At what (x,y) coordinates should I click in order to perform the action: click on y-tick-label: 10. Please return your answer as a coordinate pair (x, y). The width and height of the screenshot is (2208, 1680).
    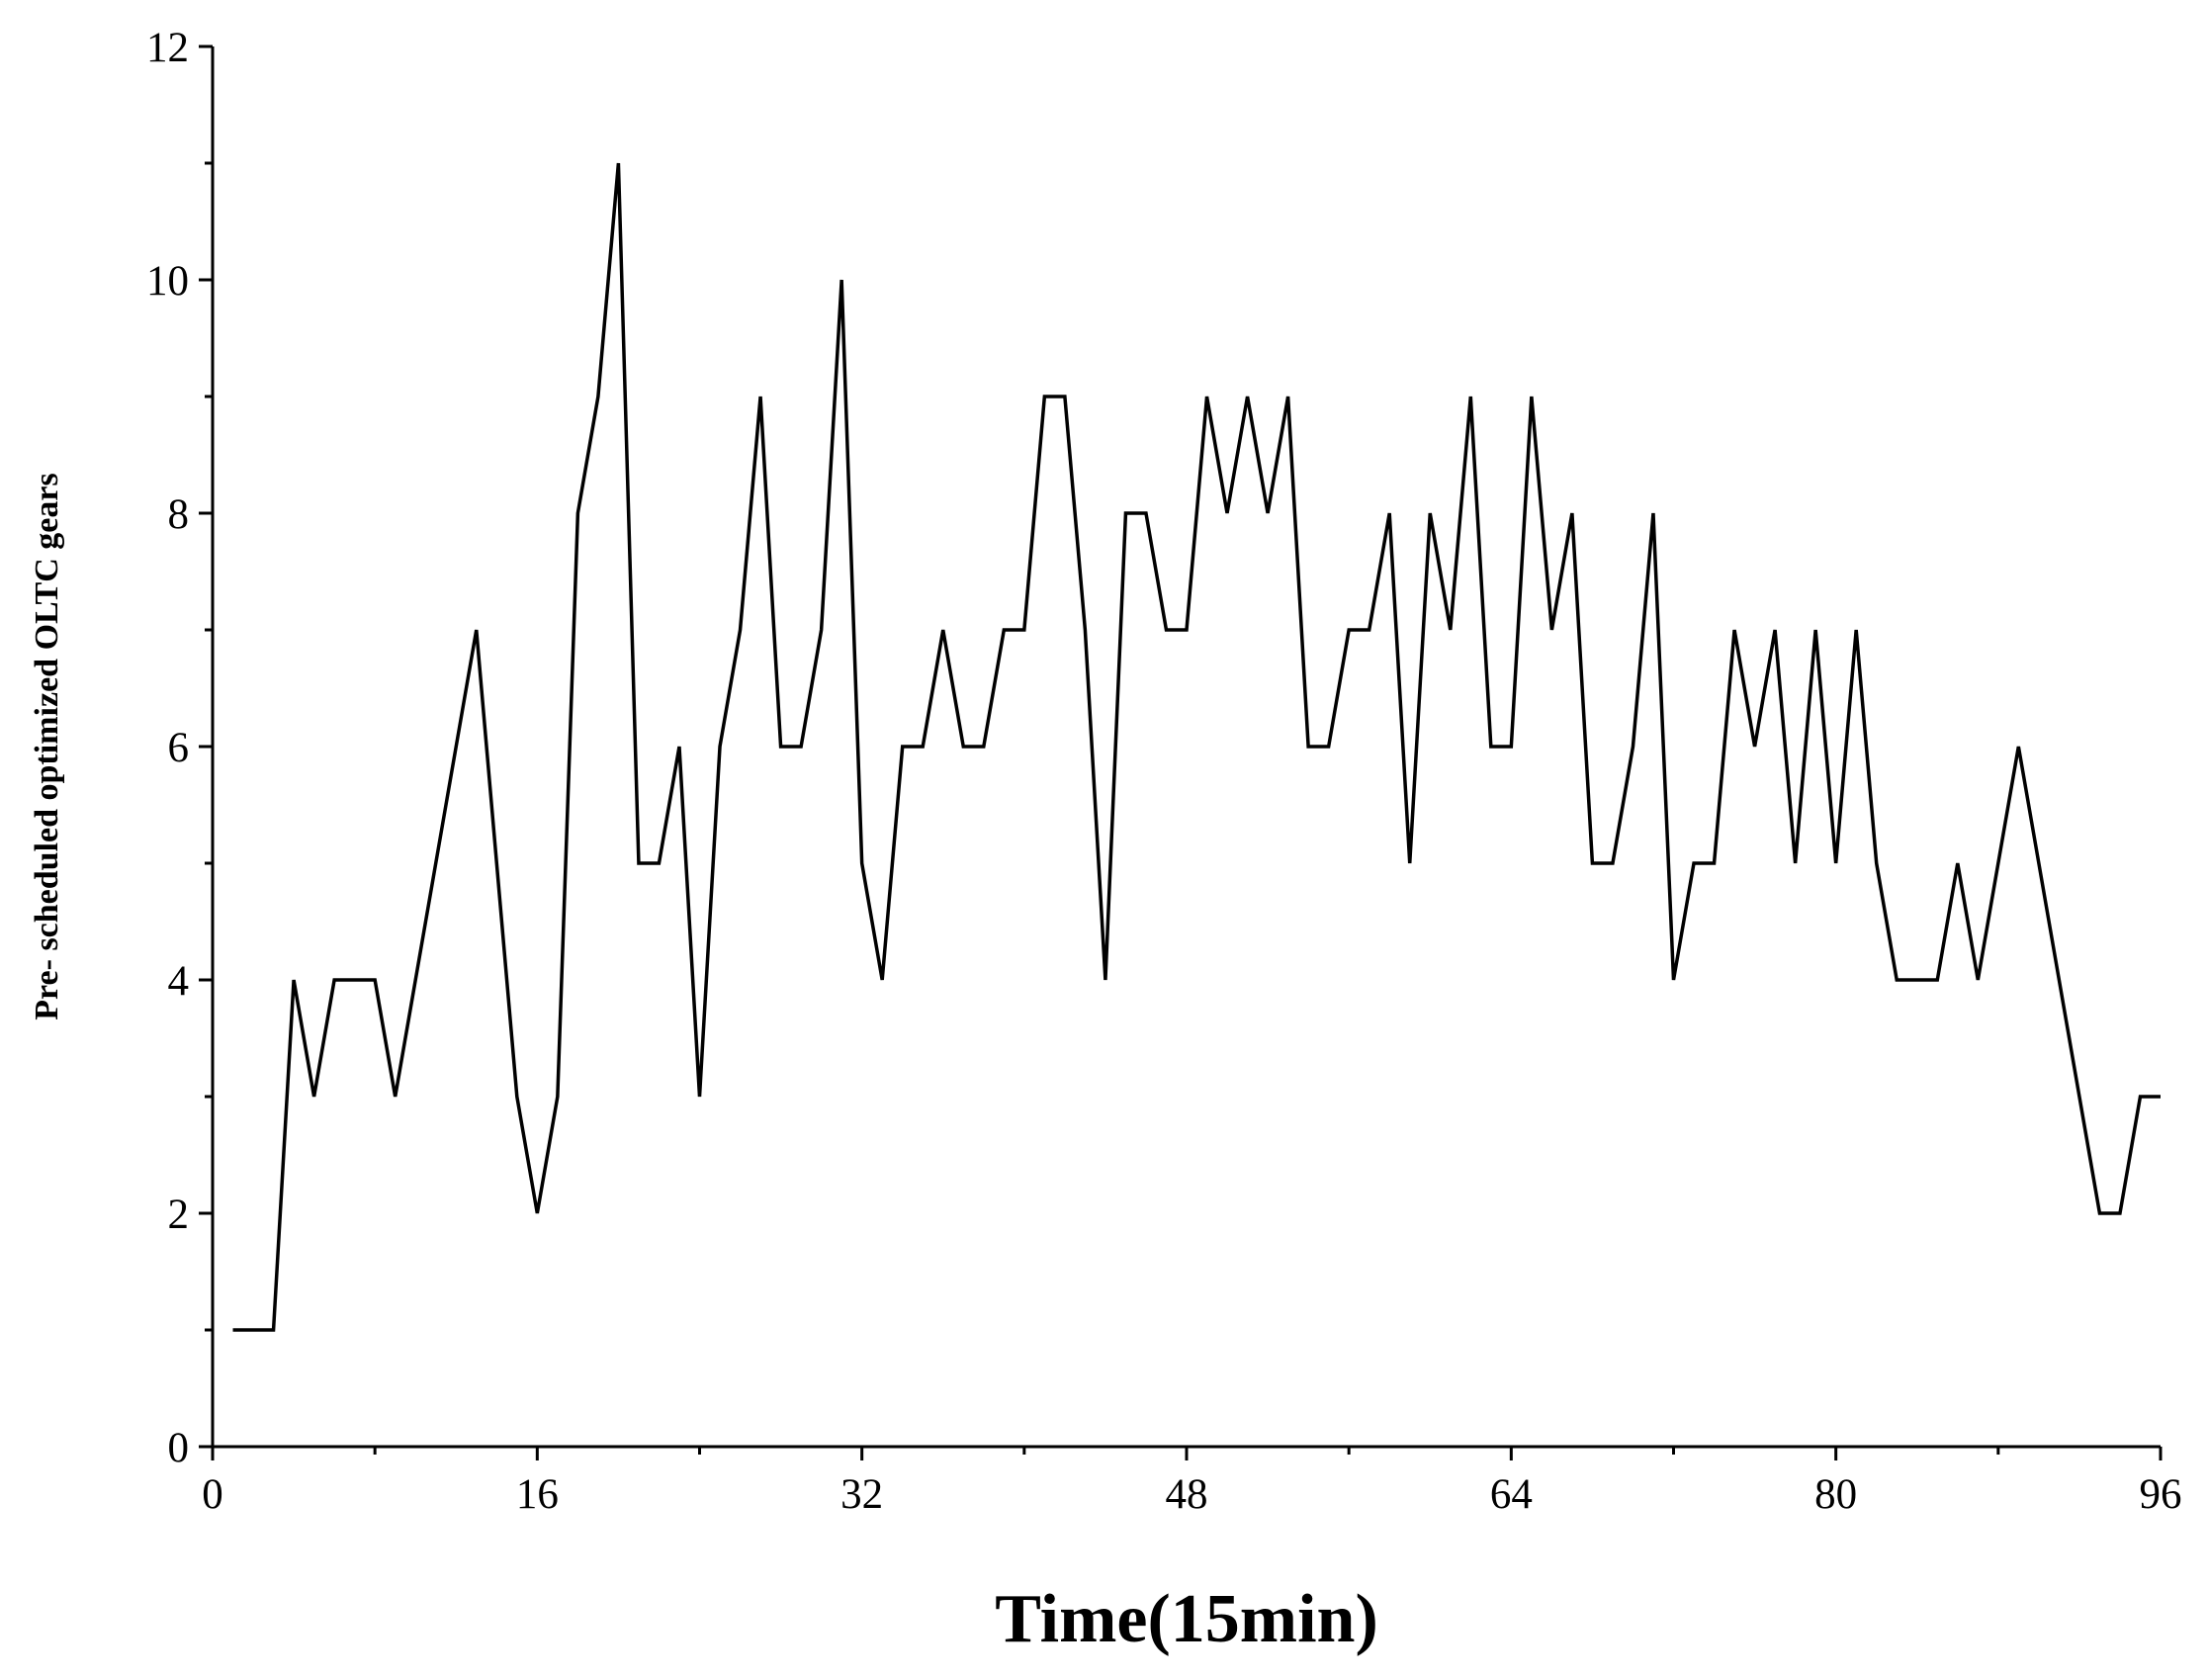
    Looking at the image, I should click on (167, 281).